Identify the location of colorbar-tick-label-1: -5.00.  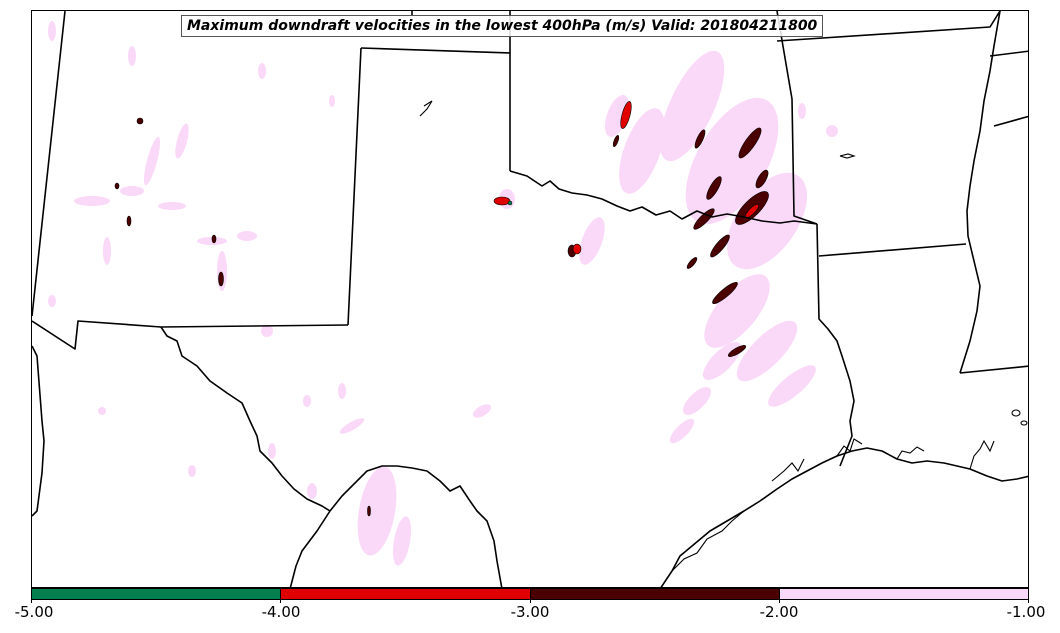
(34, 612).